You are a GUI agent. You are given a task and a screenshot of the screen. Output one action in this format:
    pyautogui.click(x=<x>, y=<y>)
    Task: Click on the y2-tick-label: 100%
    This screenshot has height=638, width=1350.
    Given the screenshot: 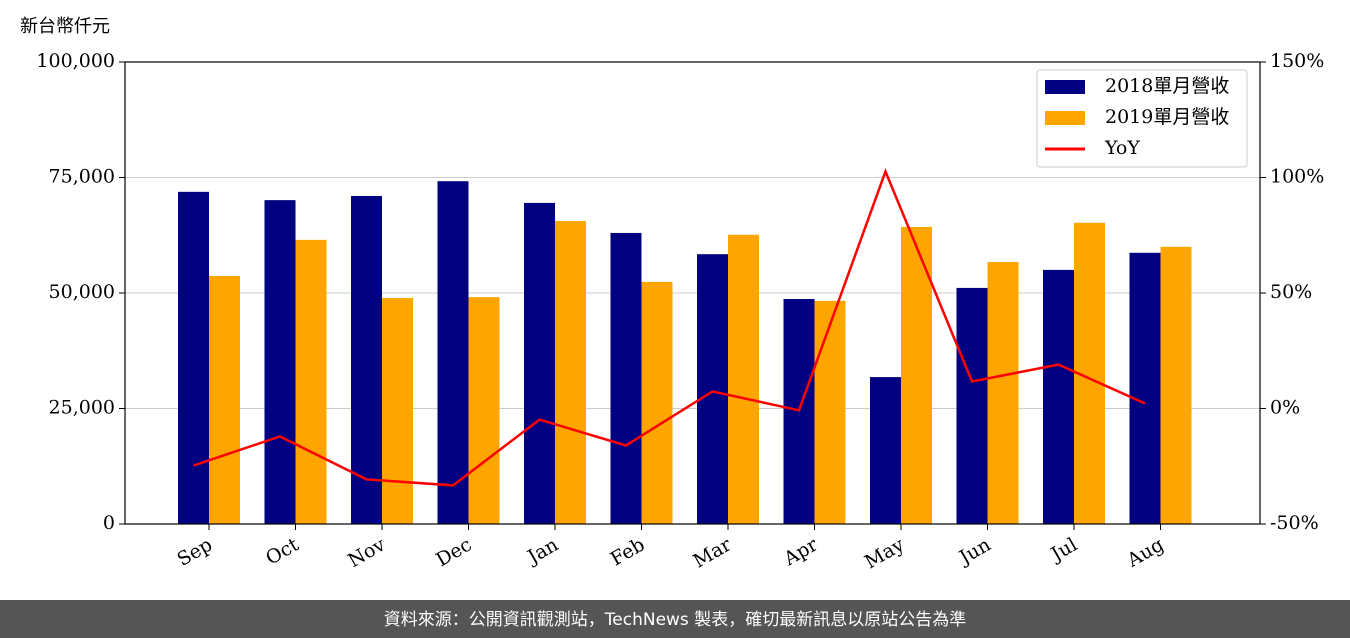 What is the action you would take?
    pyautogui.click(x=1297, y=177)
    